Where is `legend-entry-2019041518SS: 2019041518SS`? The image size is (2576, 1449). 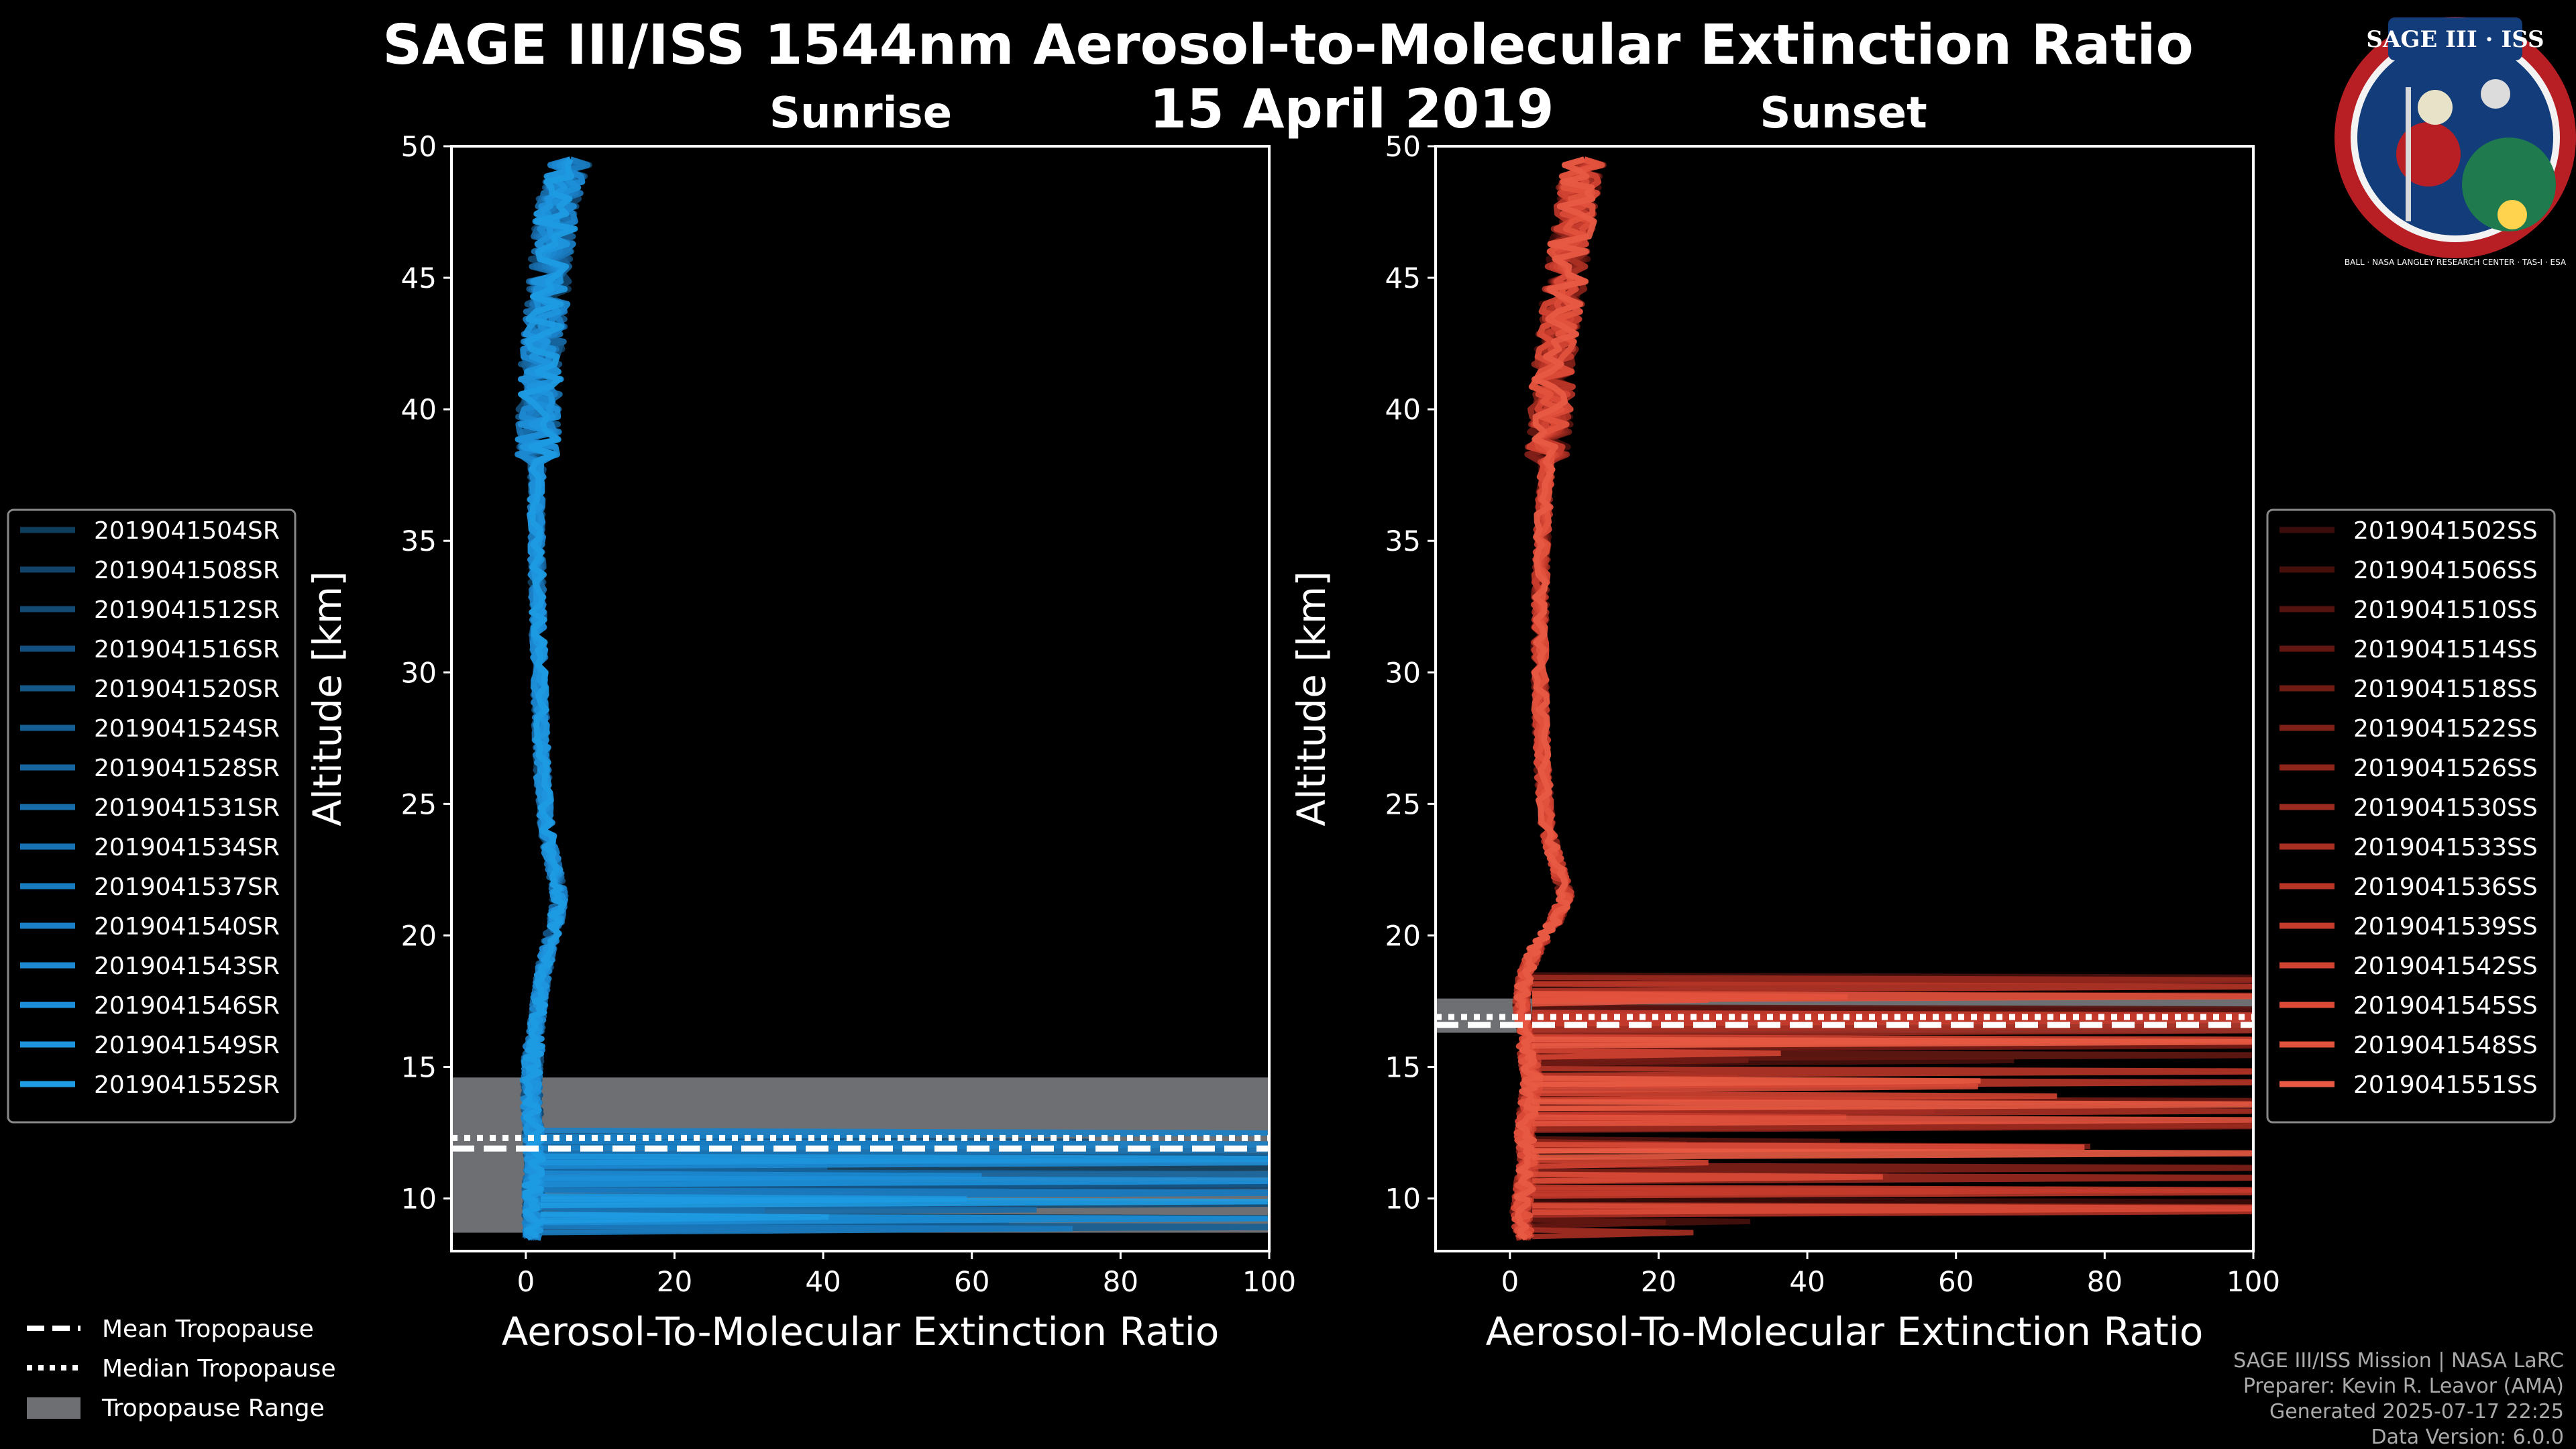
legend-entry-2019041518SS: 2019041518SS is located at coordinates (2445, 689).